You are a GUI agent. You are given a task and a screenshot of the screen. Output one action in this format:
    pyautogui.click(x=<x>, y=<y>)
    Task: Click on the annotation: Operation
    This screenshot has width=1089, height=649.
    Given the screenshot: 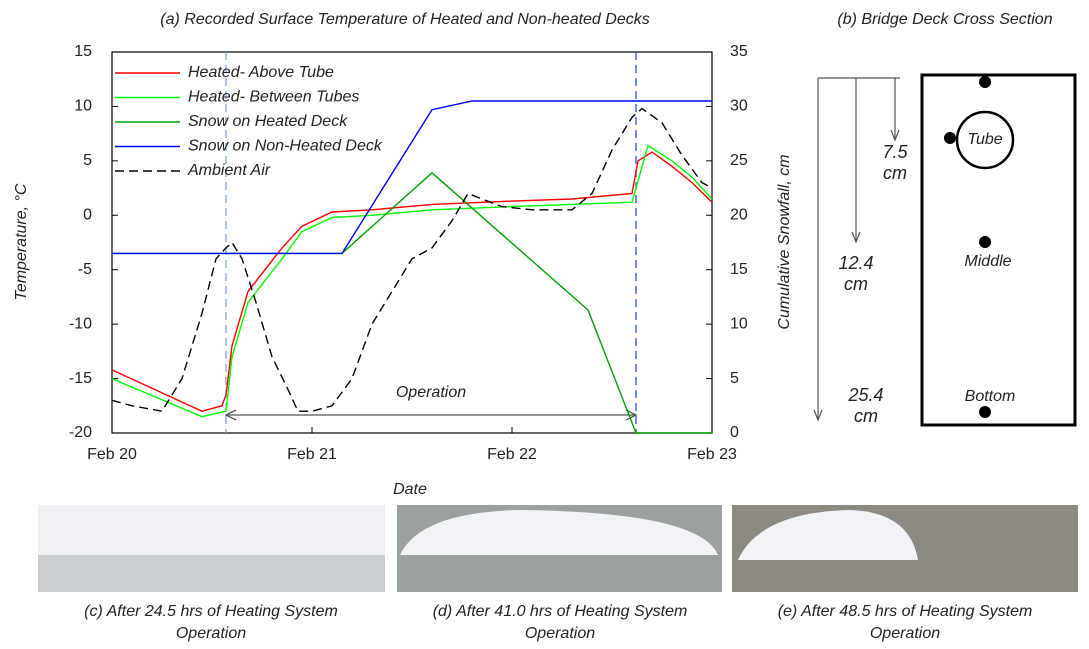 What is the action you would take?
    pyautogui.click(x=431, y=392)
    